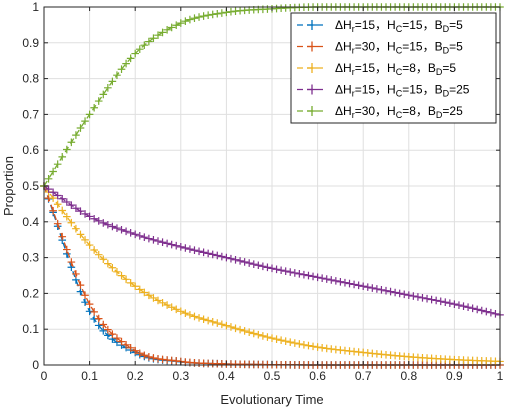 Image resolution: width=505 pixels, height=410 pixels. I want to click on legend-label: ΔHr=30，HC=15，BD=5, so click(399, 48).